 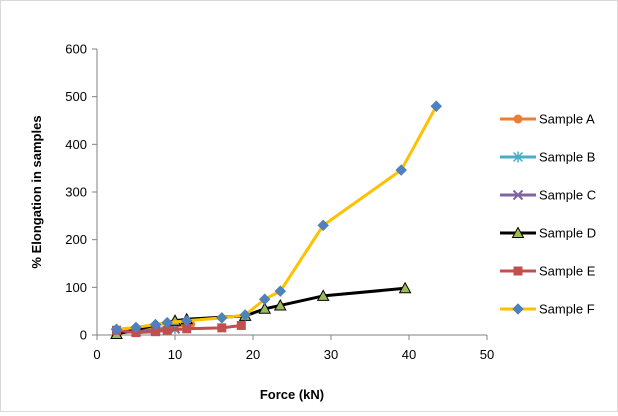 I want to click on legend-item-sample-a: Sample A, so click(x=547, y=119).